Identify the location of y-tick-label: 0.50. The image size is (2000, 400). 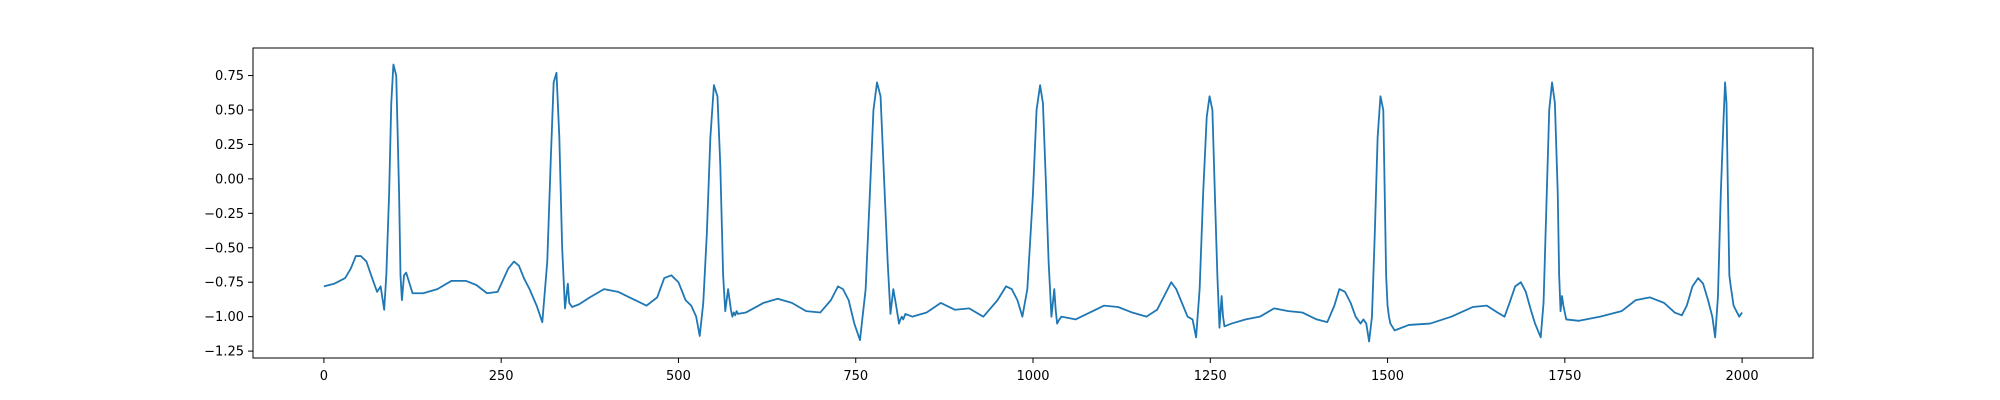
(229, 111).